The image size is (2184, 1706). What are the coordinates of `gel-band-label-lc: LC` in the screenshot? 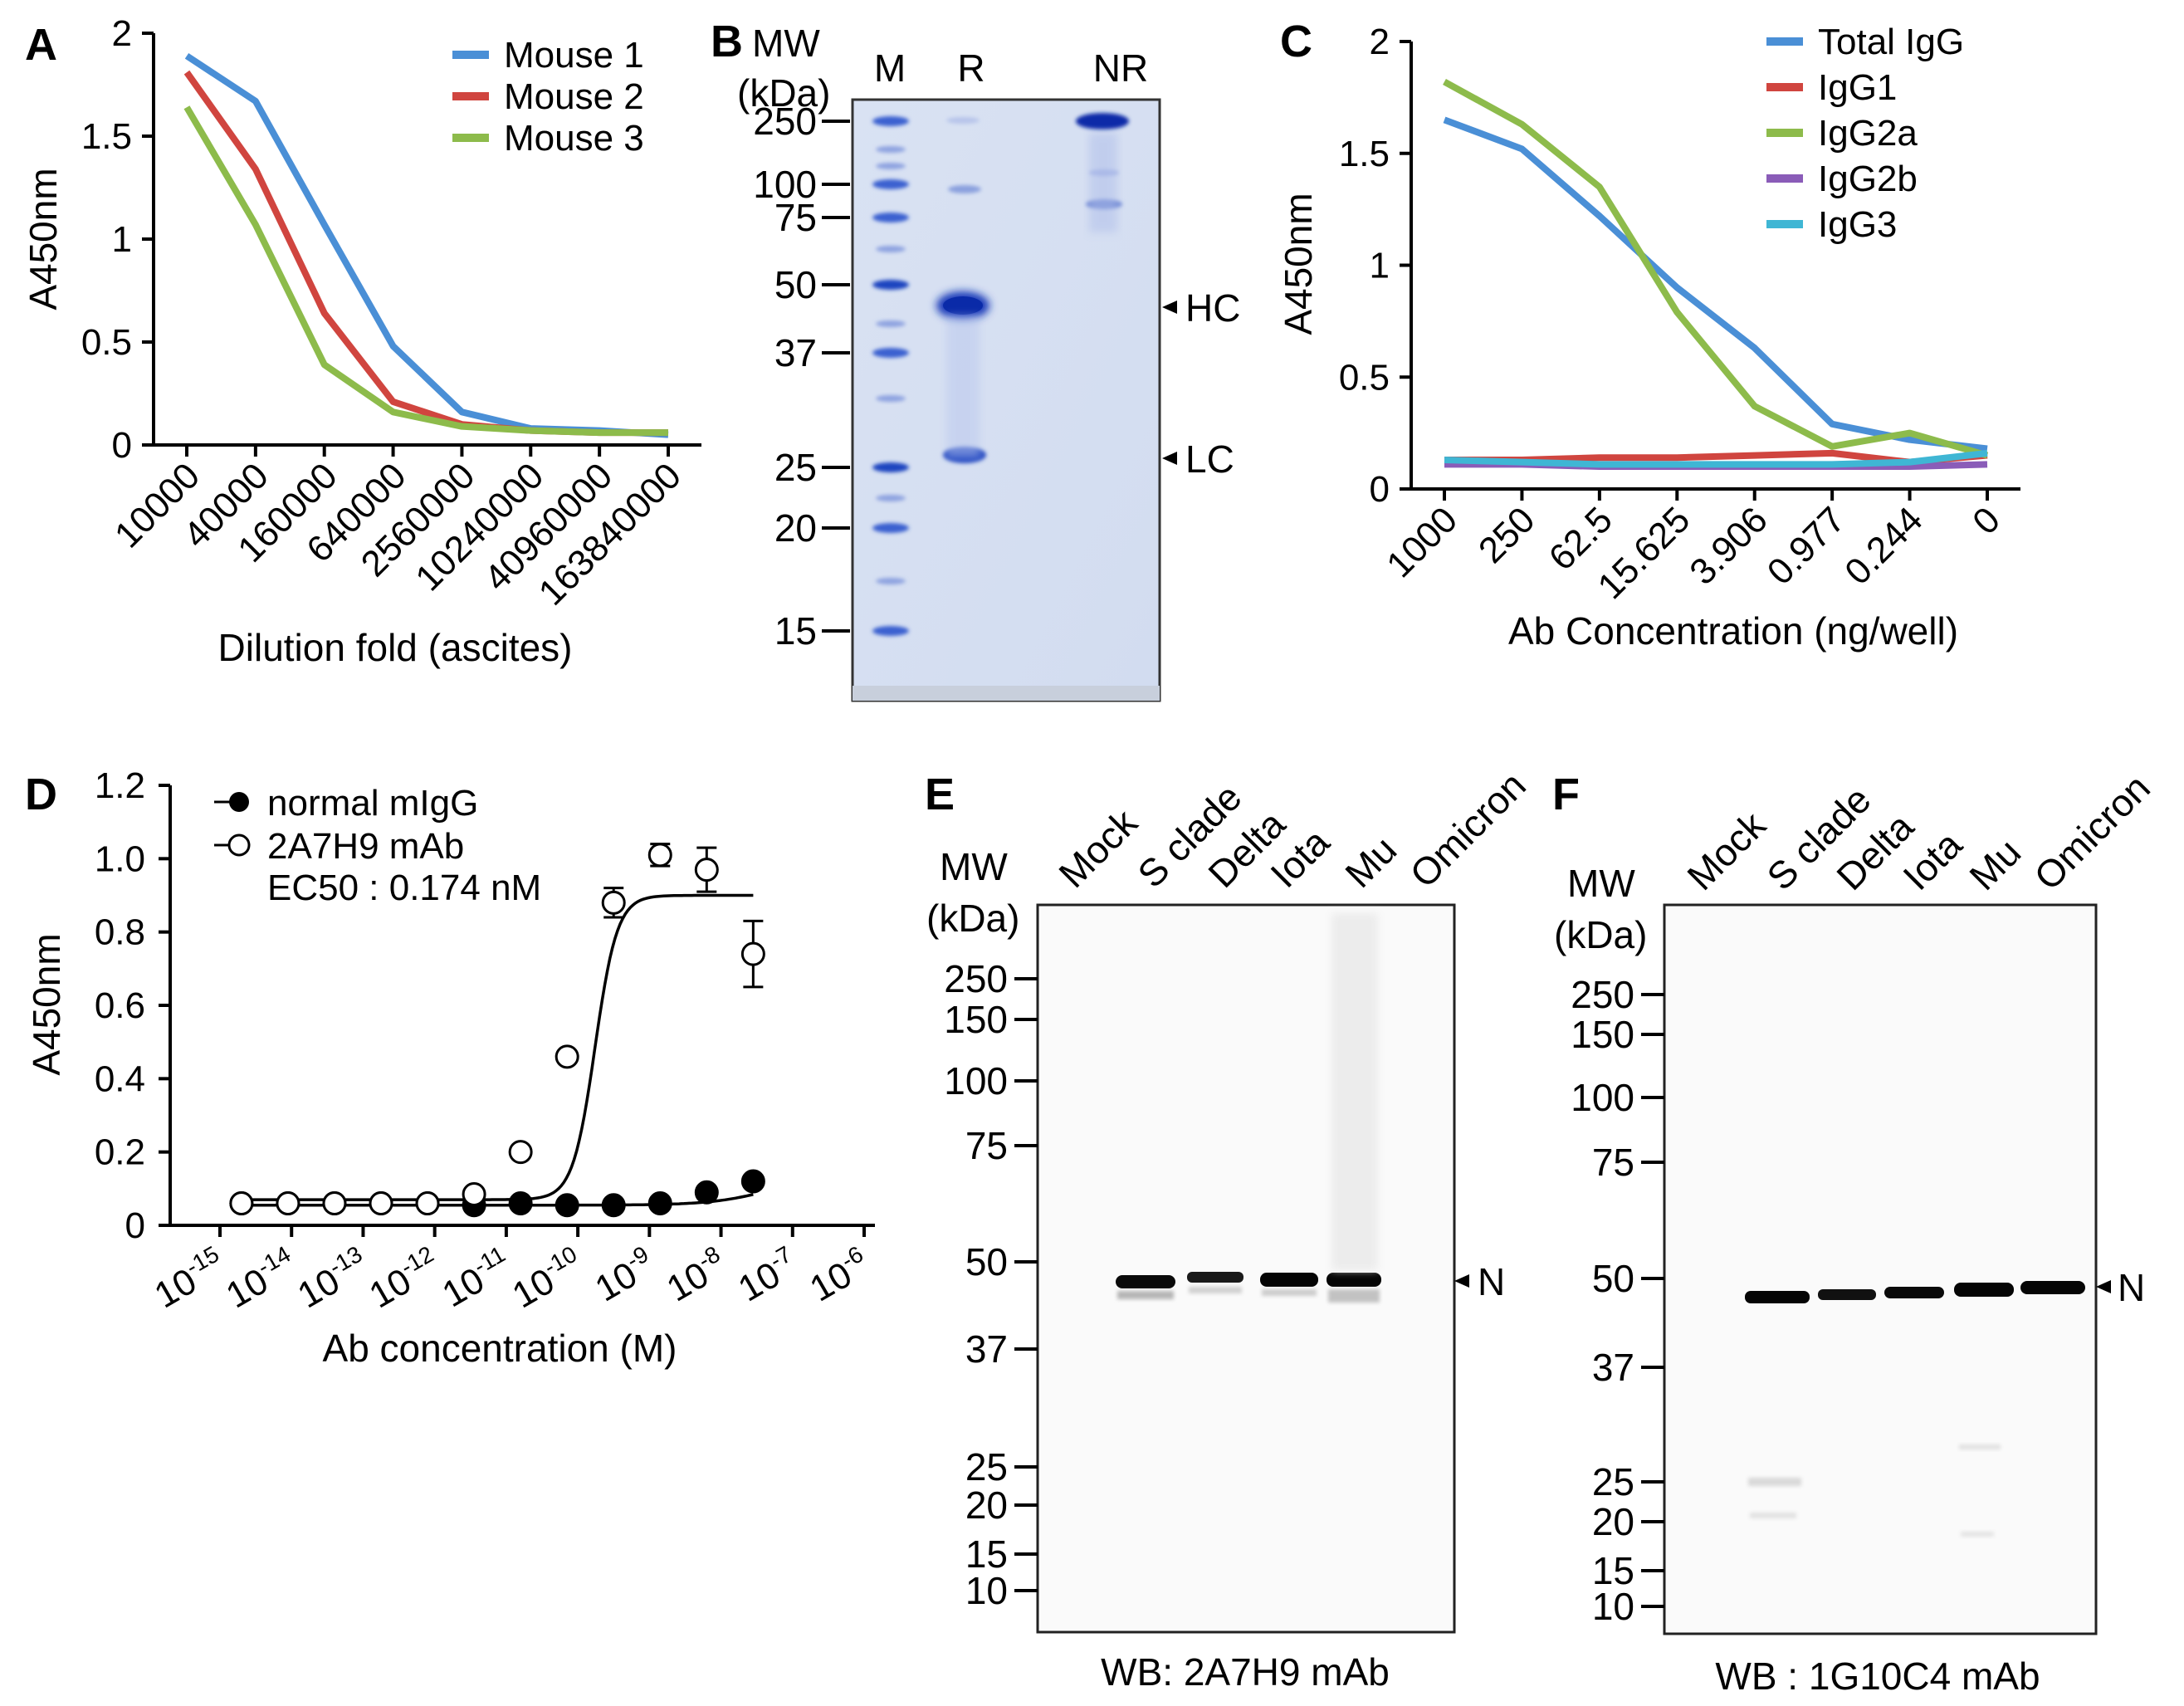 It's located at (1209, 459).